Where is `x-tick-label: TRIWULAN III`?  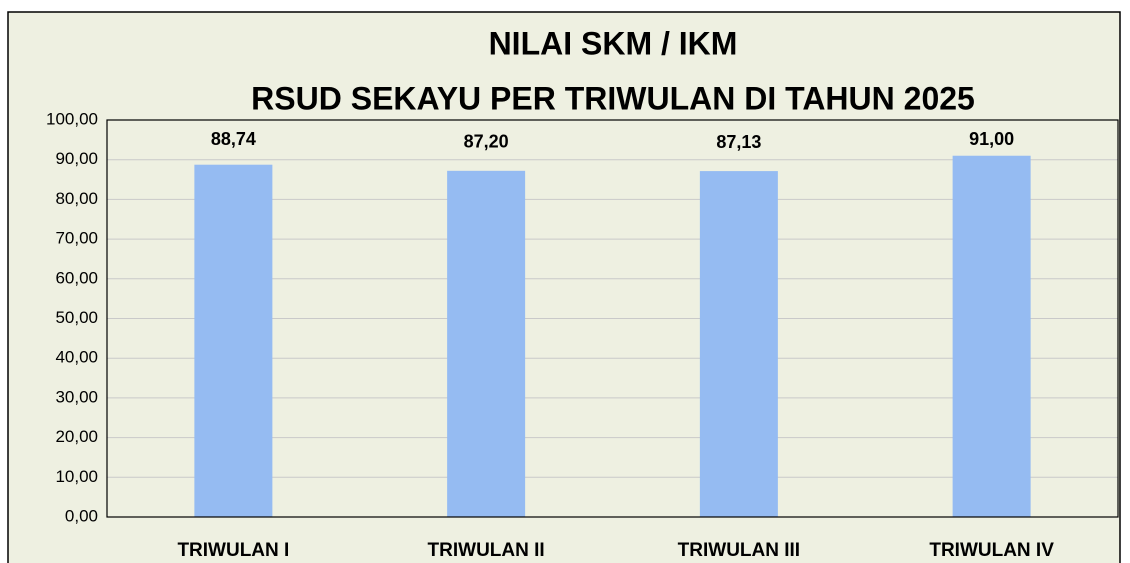
x-tick-label: TRIWULAN III is located at coordinates (739, 550).